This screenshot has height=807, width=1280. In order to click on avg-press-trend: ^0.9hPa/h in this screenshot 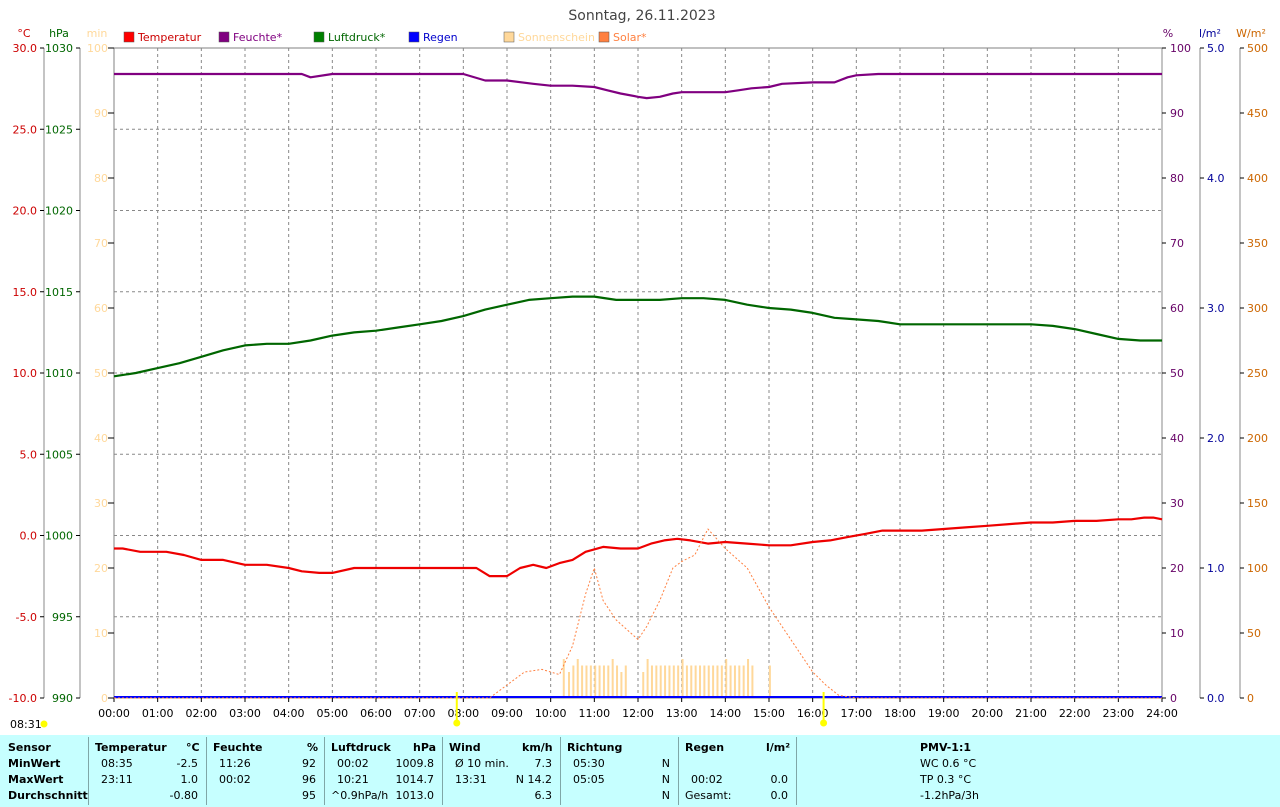, I will do `click(360, 795)`.